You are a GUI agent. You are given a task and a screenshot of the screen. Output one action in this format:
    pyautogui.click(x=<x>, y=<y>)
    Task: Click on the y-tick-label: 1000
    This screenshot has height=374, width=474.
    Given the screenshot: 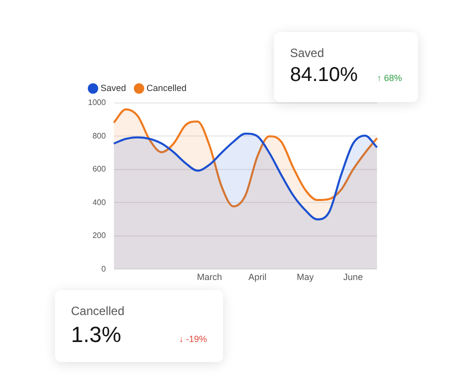 What is the action you would take?
    pyautogui.click(x=97, y=103)
    